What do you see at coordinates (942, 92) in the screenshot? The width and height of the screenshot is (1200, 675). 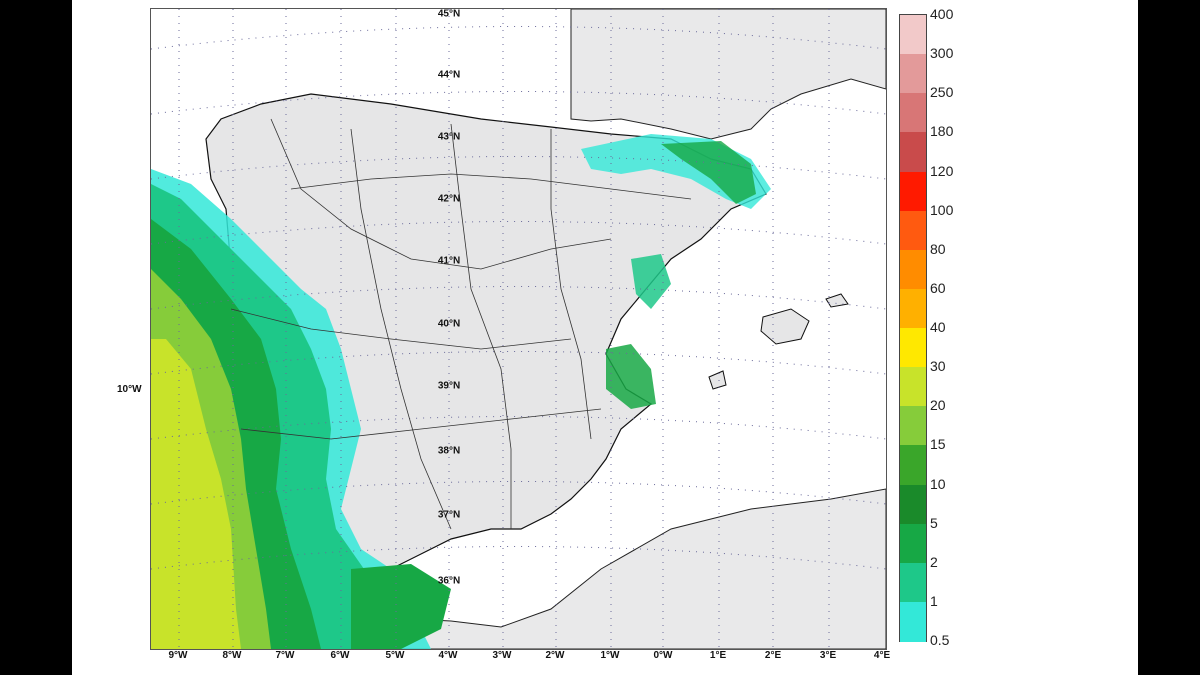 I see `colorbar-label: 250` at bounding box center [942, 92].